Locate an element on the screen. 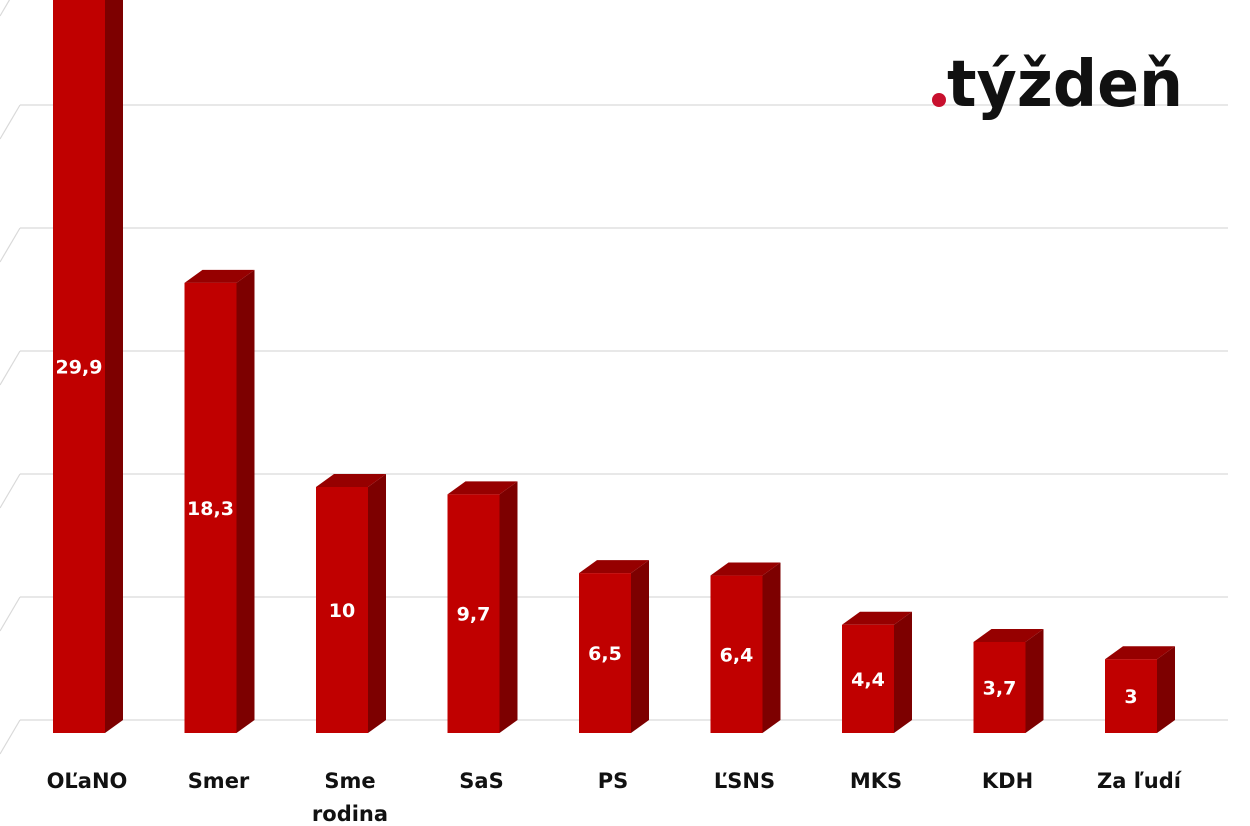 Image resolution: width=1250 pixels, height=826 pixels. category-label: ĽSNS is located at coordinates (744, 781).